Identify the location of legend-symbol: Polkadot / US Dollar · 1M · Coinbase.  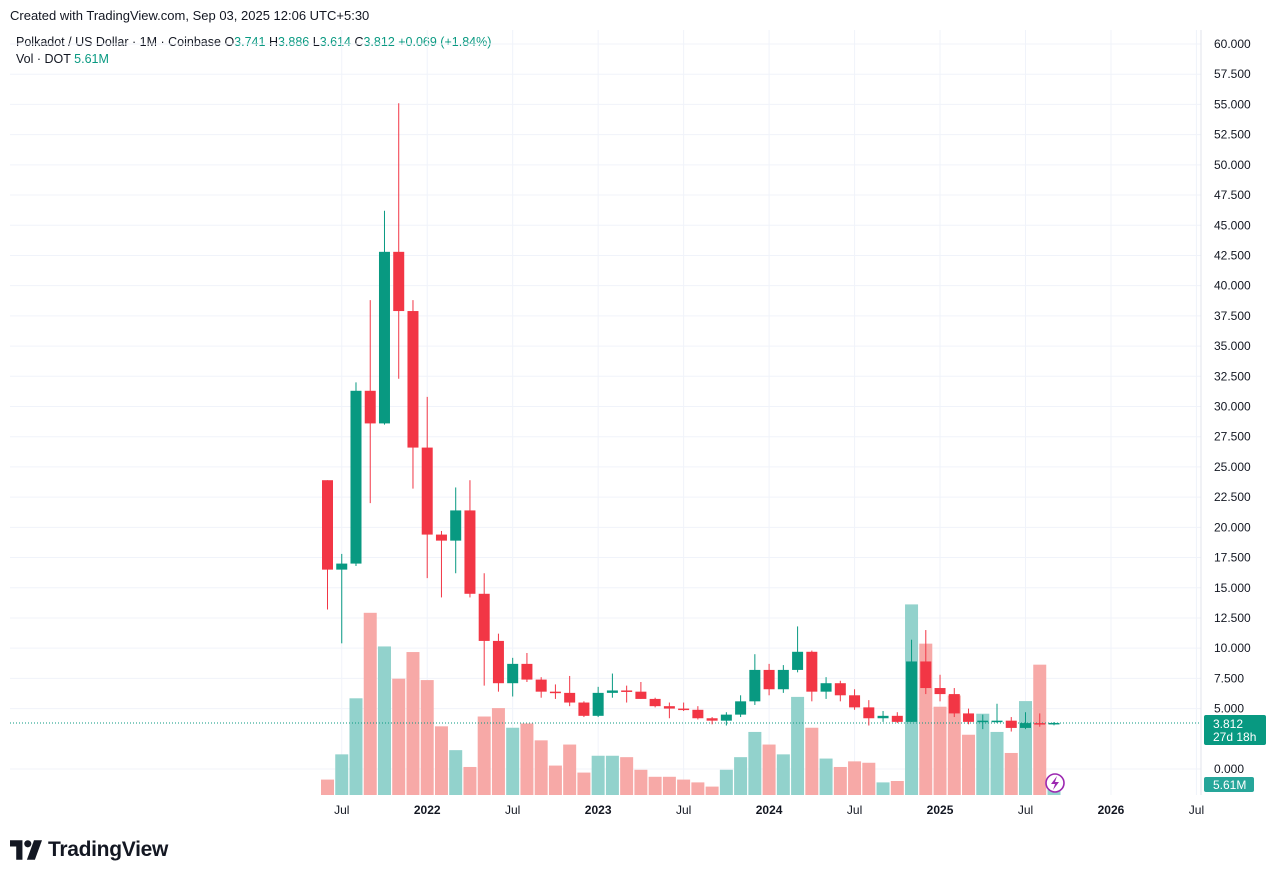
(118, 42).